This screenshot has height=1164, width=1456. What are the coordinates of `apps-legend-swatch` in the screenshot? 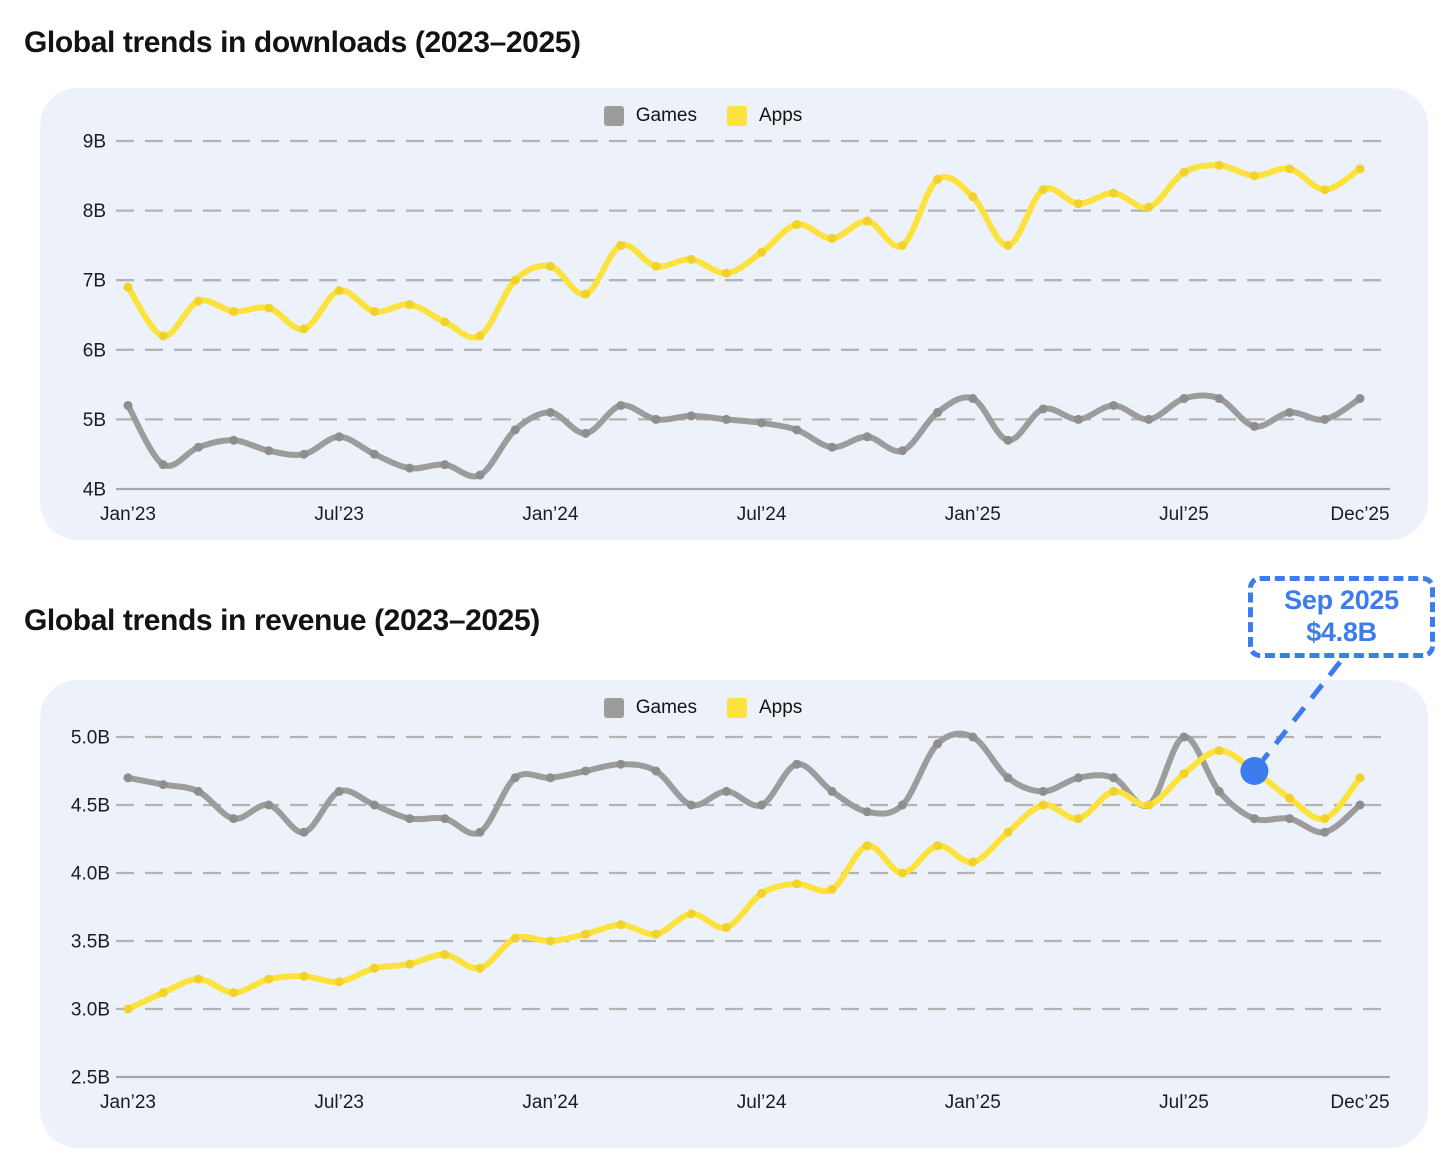 It's located at (736, 116).